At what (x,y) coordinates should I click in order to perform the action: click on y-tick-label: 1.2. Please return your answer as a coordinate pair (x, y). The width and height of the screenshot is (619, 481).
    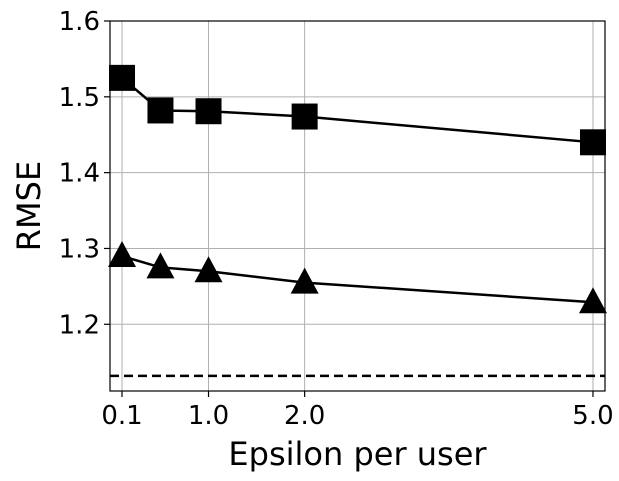
    Looking at the image, I should click on (79, 325).